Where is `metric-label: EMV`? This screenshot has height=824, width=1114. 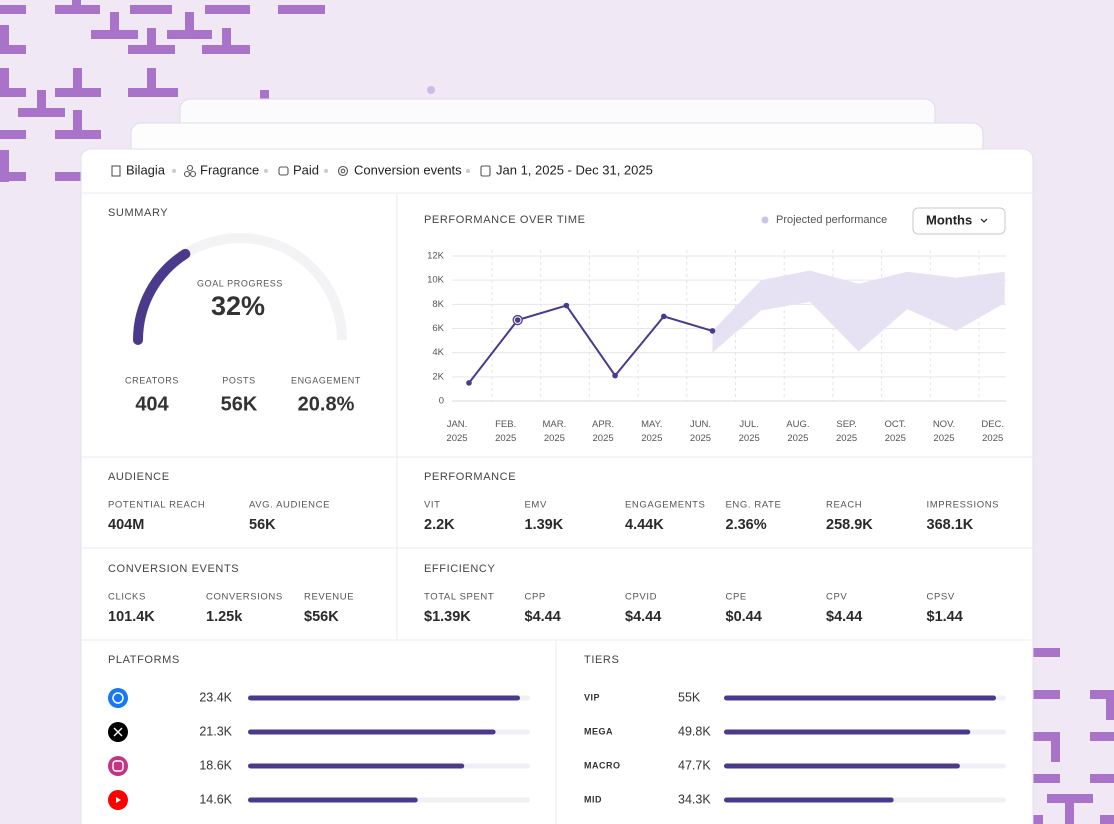
metric-label: EMV is located at coordinates (536, 505).